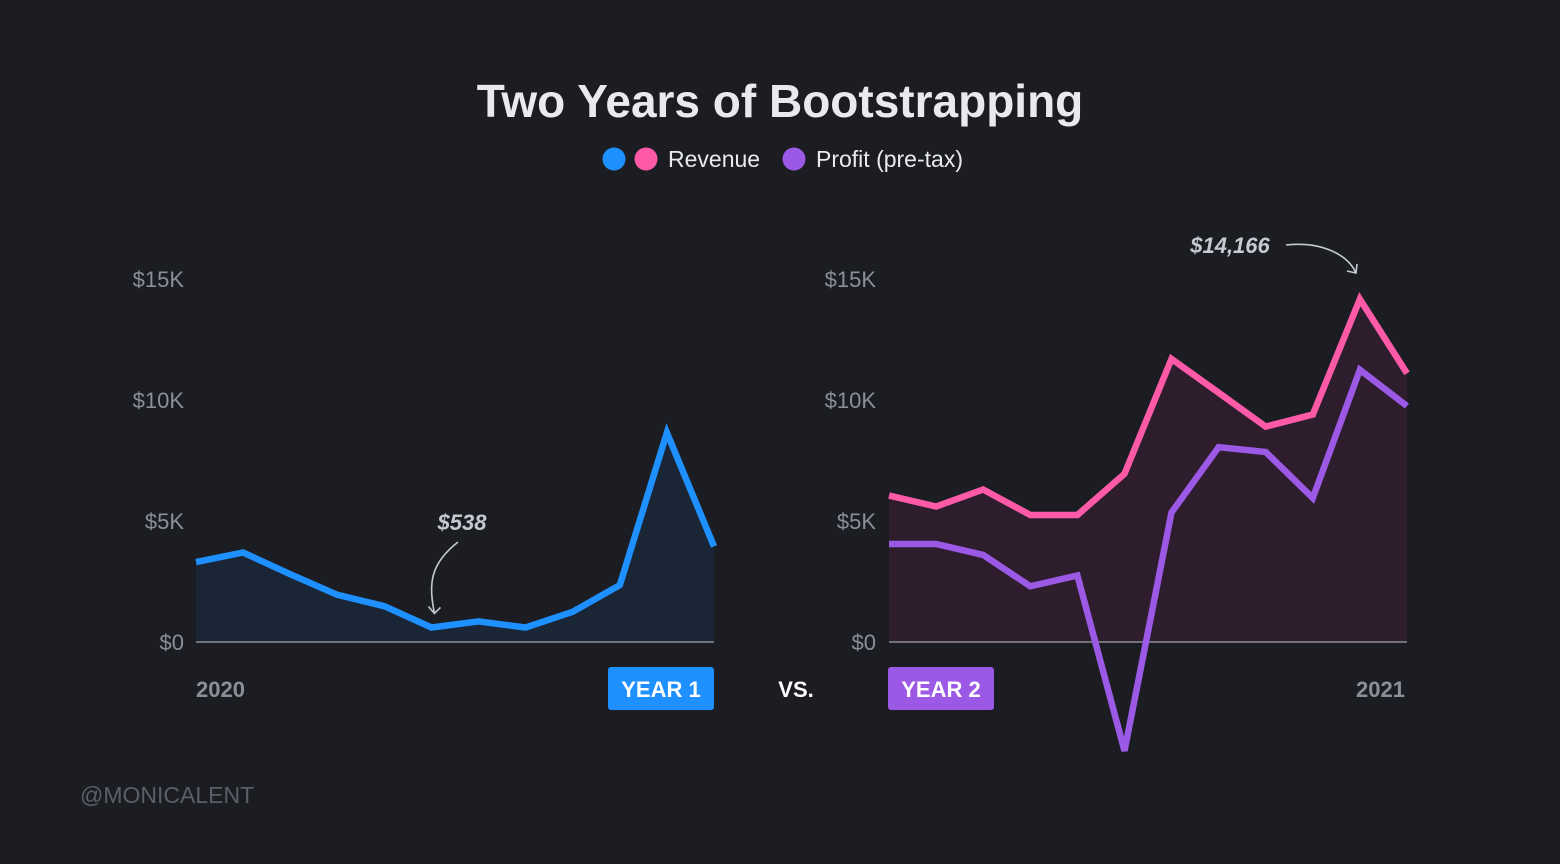  Describe the element at coordinates (159, 400) in the screenshot. I see `y-tick-label-1-2: $10K` at that location.